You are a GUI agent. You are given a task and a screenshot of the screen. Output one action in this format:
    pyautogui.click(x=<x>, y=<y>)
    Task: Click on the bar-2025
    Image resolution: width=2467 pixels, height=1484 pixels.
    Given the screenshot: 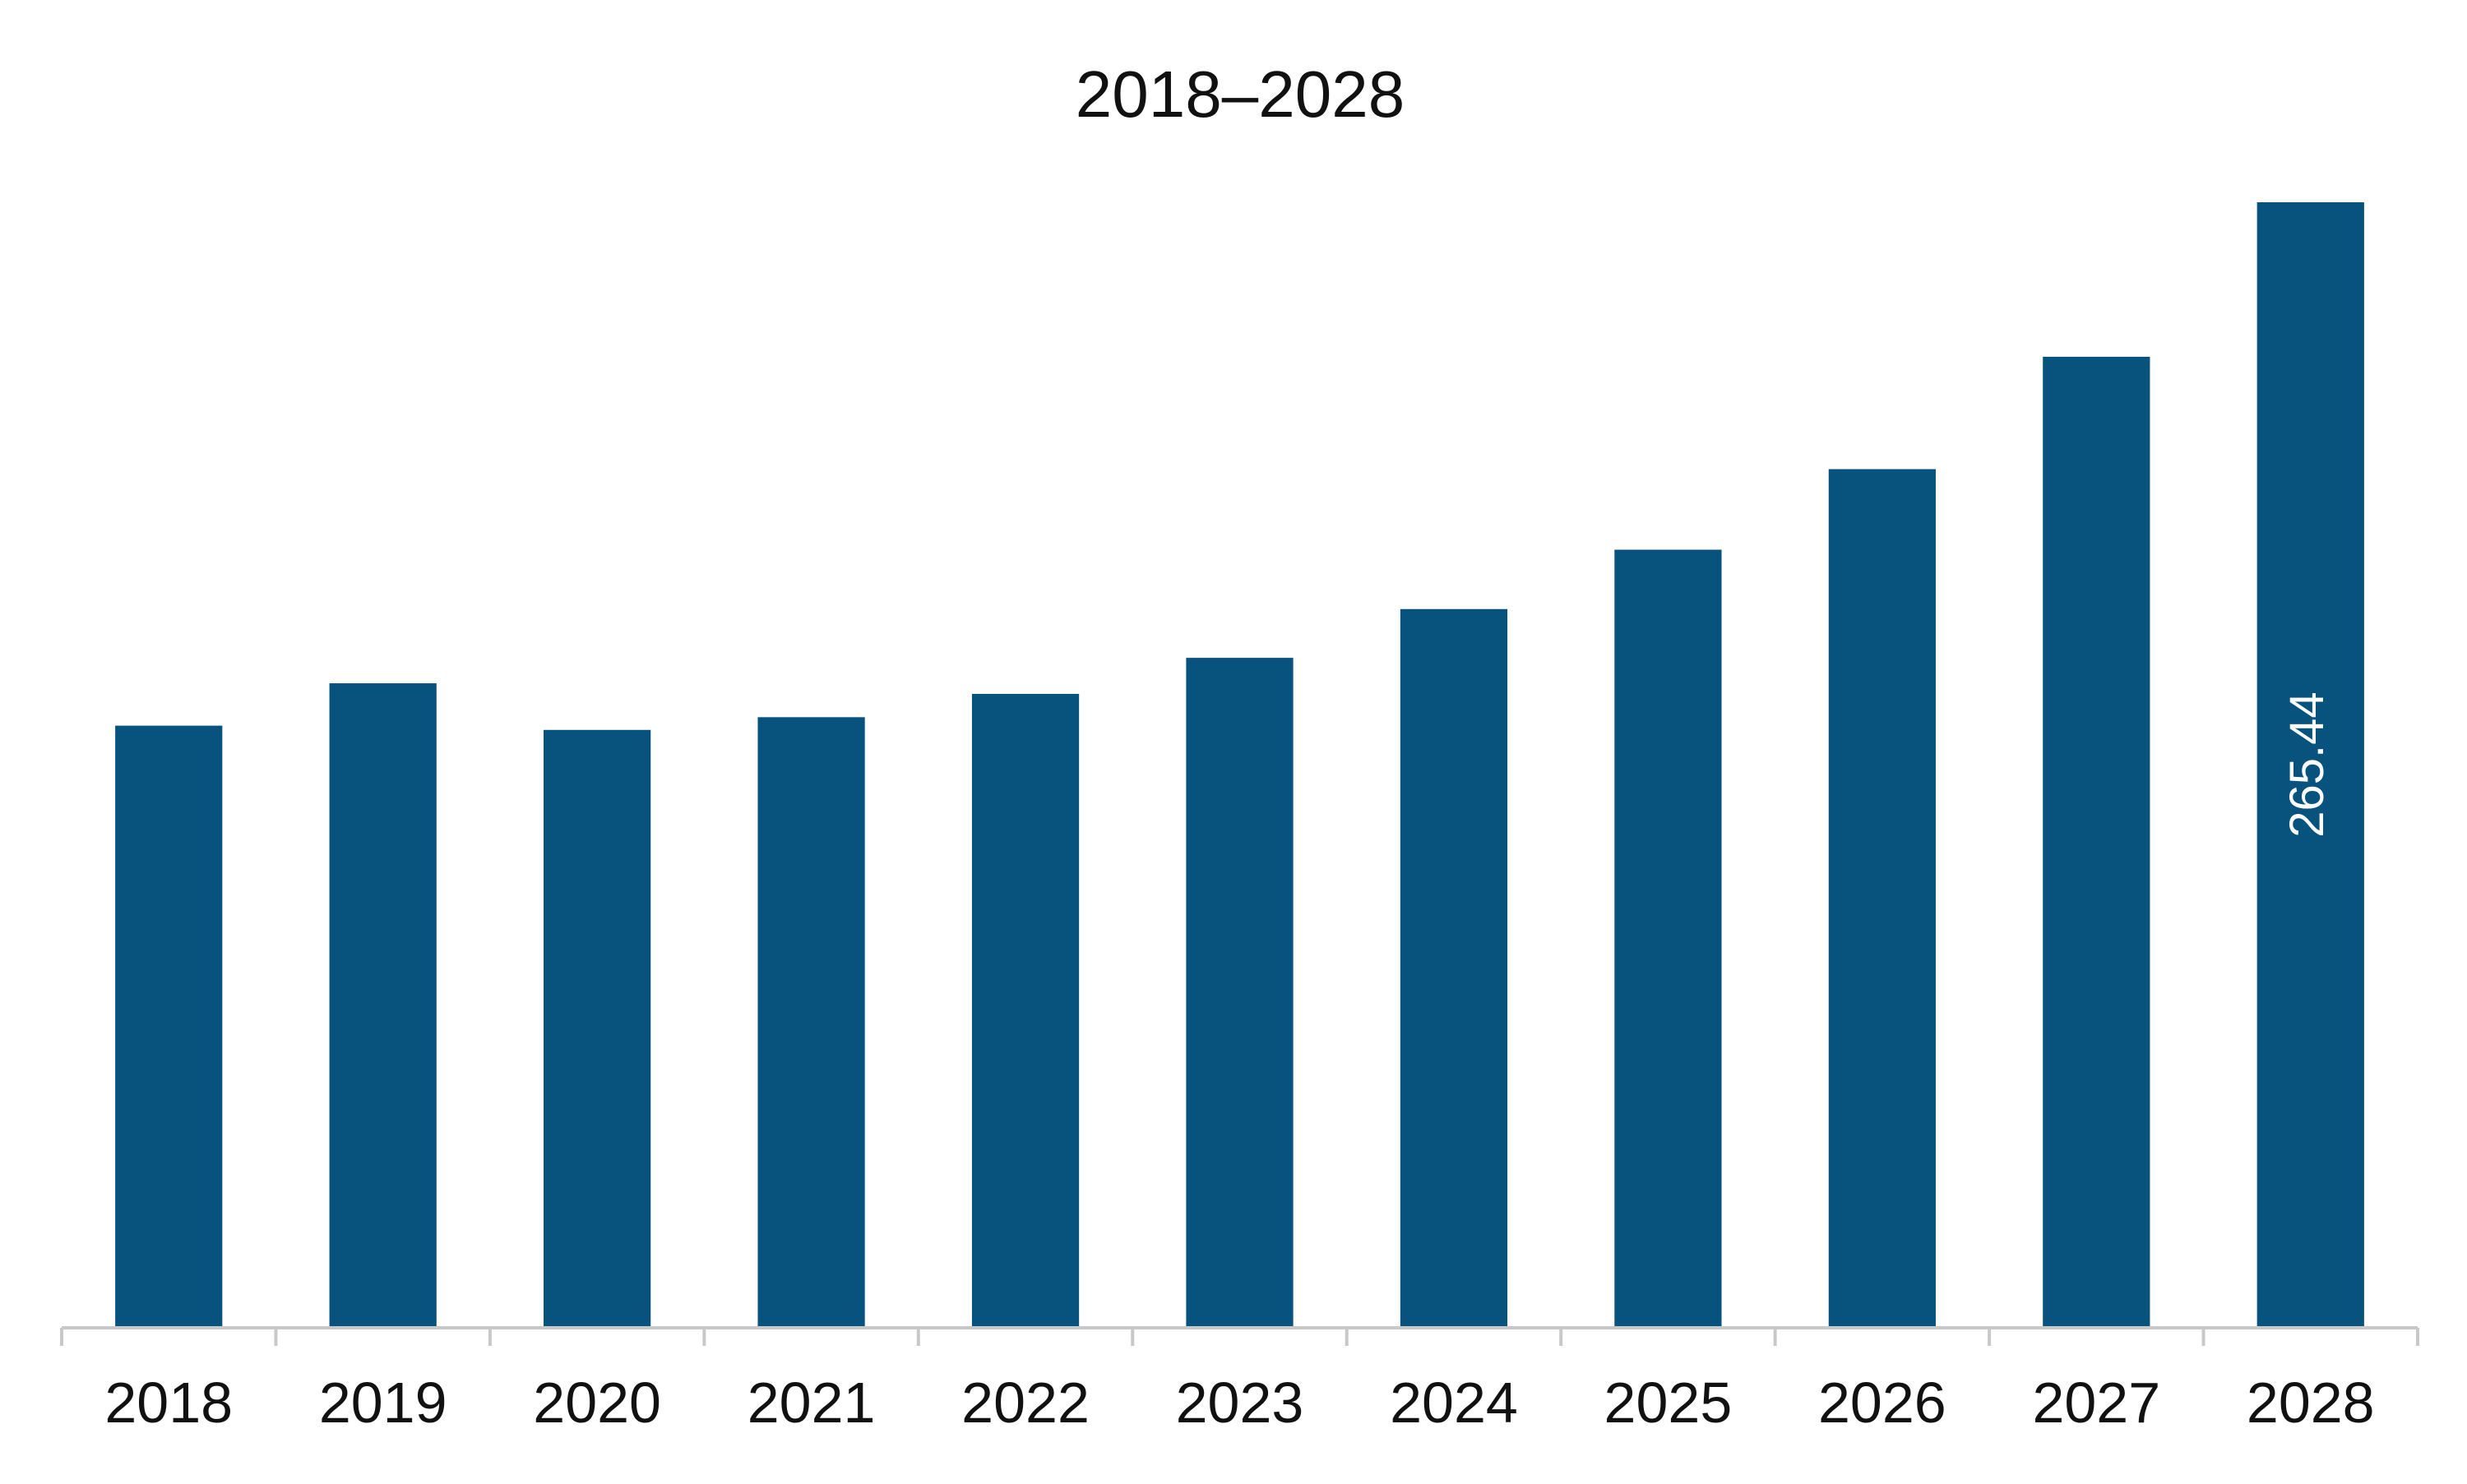 What is the action you would take?
    pyautogui.click(x=1668, y=938)
    